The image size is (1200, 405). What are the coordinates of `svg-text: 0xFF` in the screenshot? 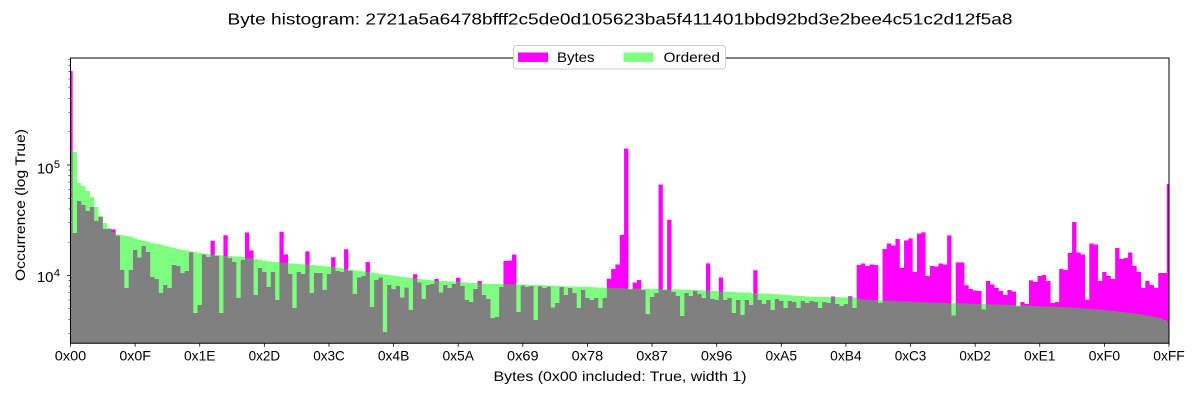 It's located at (1169, 356).